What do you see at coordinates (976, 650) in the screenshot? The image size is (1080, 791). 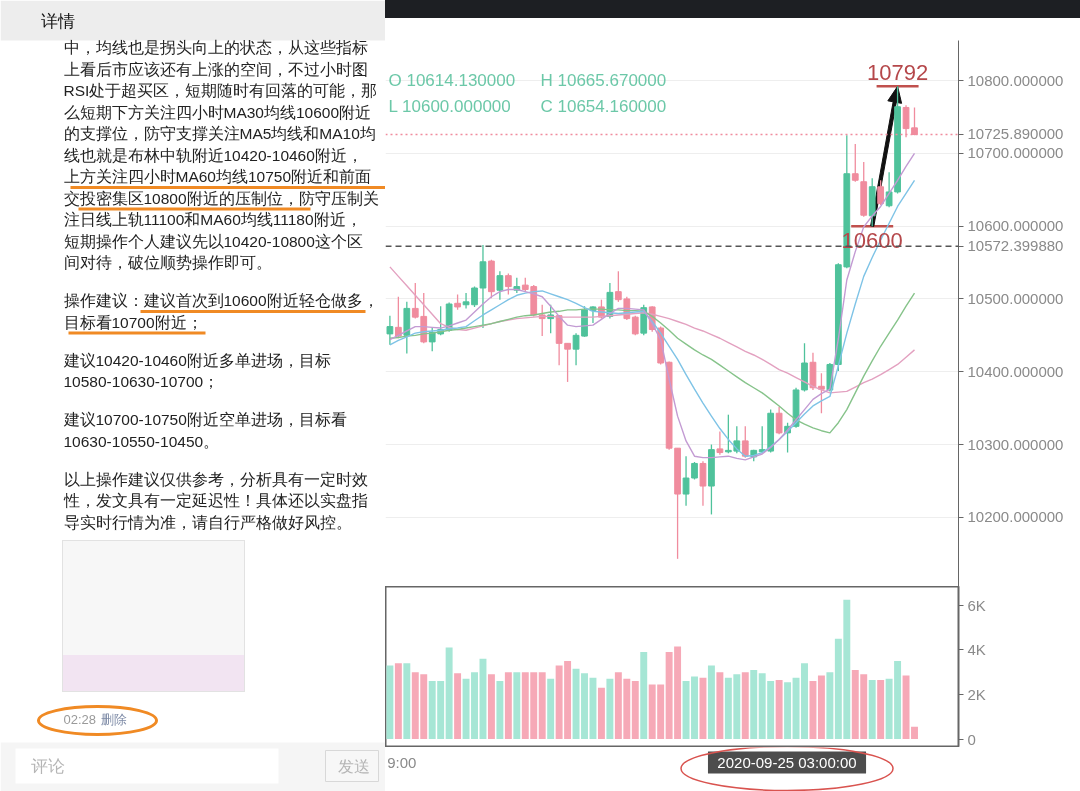 I see `y-tick-label: 4K` at bounding box center [976, 650].